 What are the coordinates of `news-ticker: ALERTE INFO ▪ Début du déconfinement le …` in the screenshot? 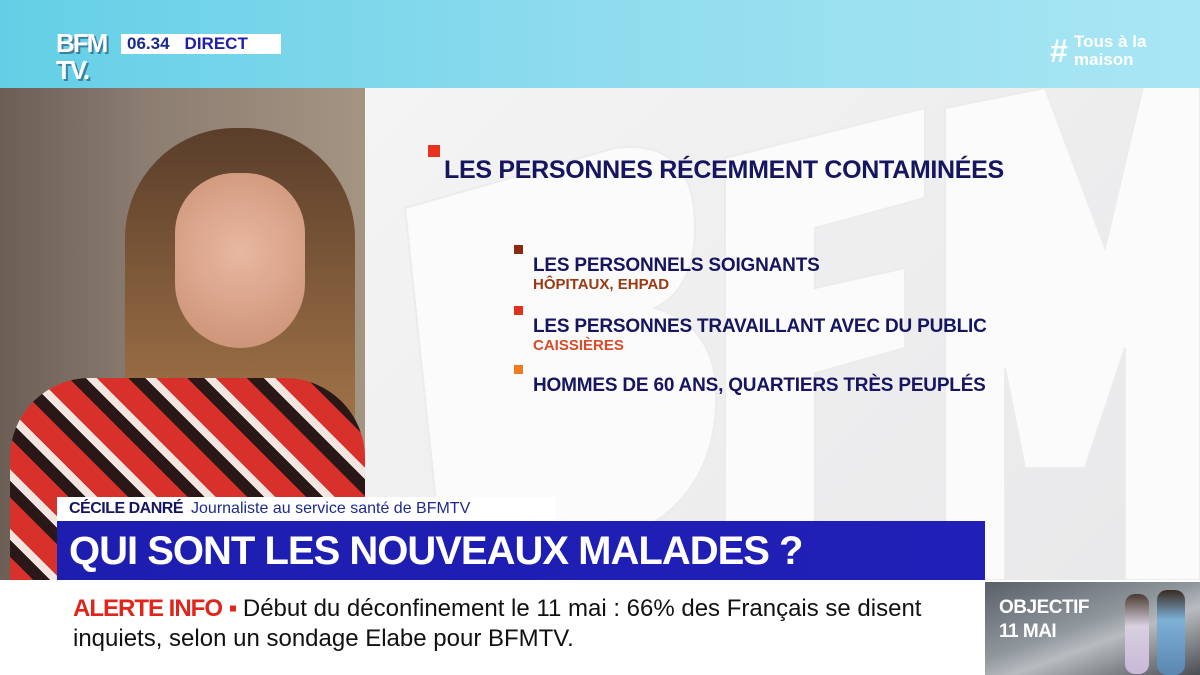 It's located at (523, 624).